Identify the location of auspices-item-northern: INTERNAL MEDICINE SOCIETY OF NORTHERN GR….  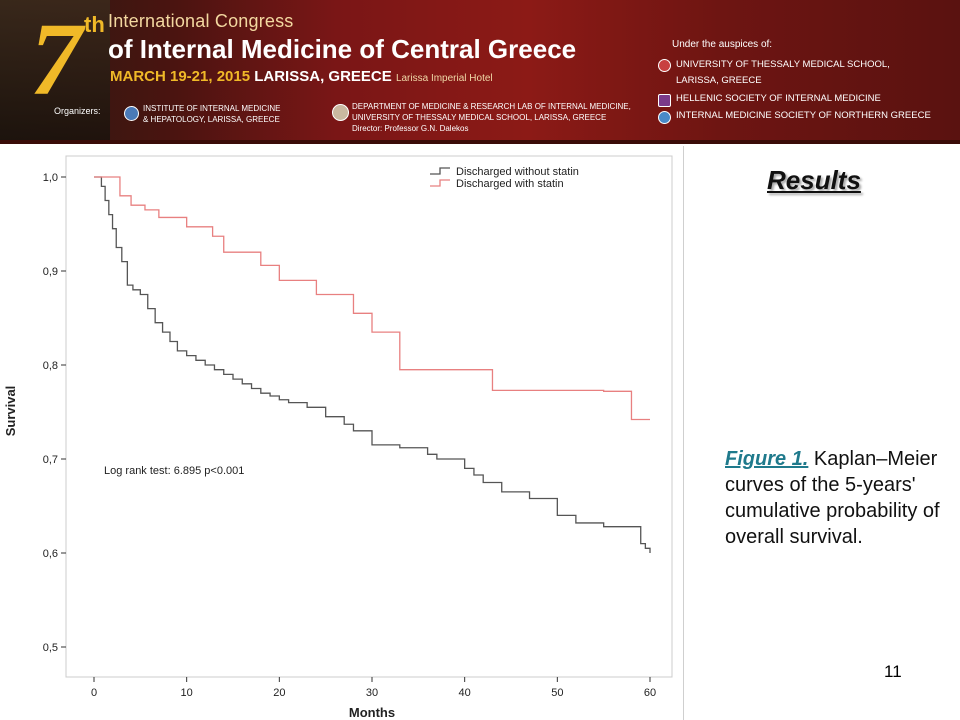
(803, 115).